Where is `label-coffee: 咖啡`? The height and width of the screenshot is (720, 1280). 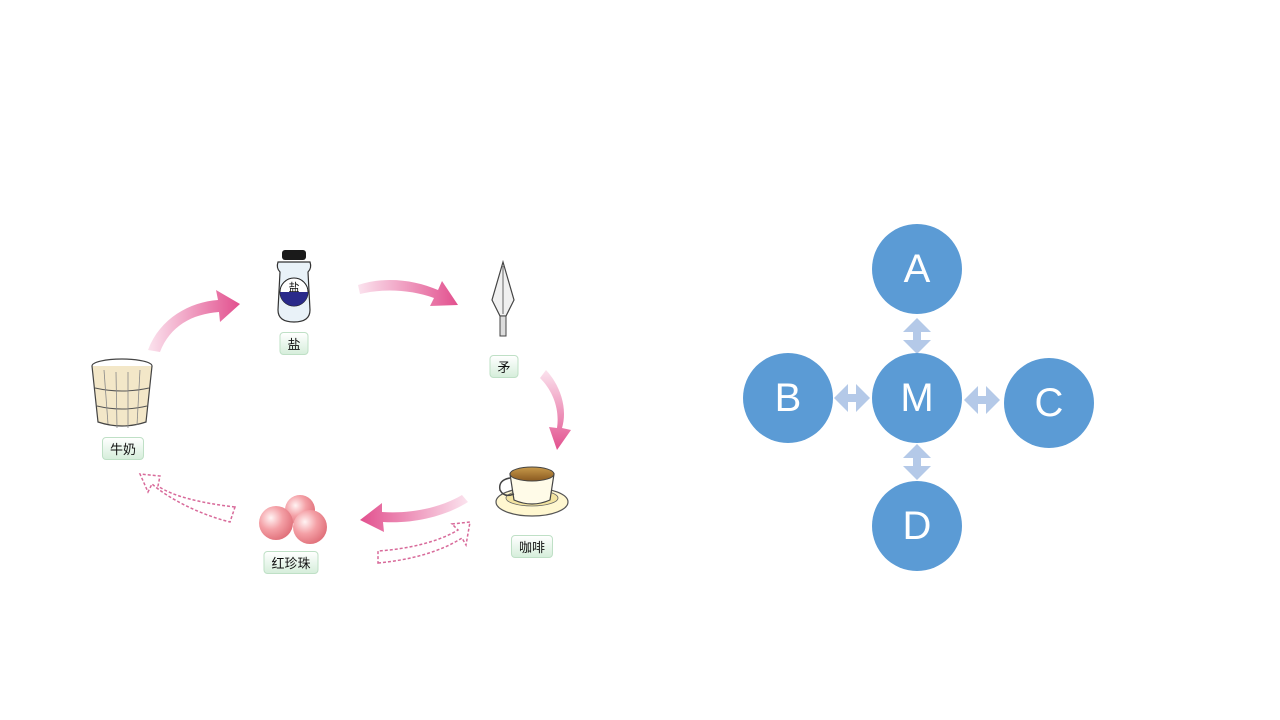 label-coffee: 咖啡 is located at coordinates (532, 546).